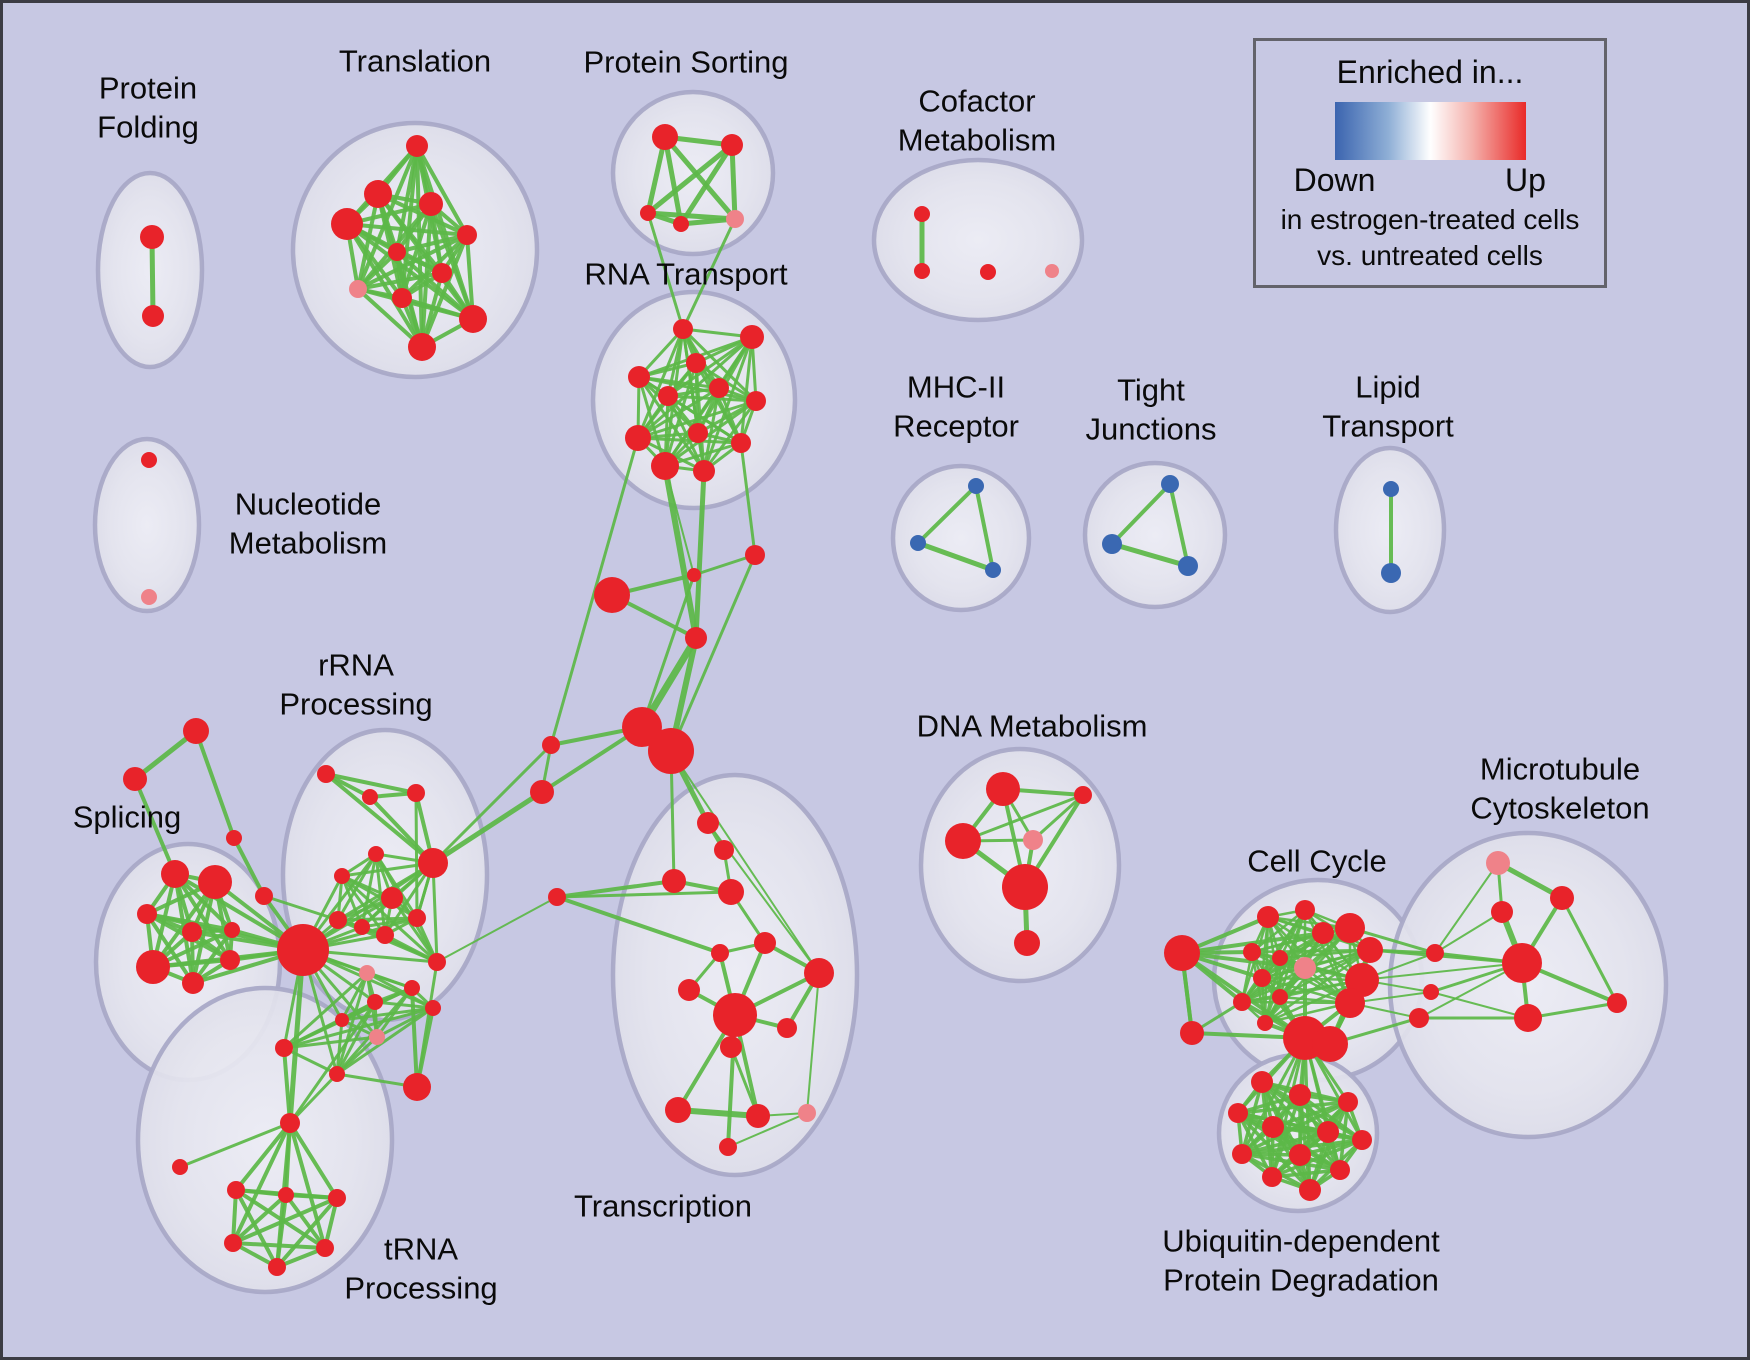 Image resolution: width=1750 pixels, height=1360 pixels. Describe the element at coordinates (377, 1037) in the screenshot. I see `node-q3` at that location.